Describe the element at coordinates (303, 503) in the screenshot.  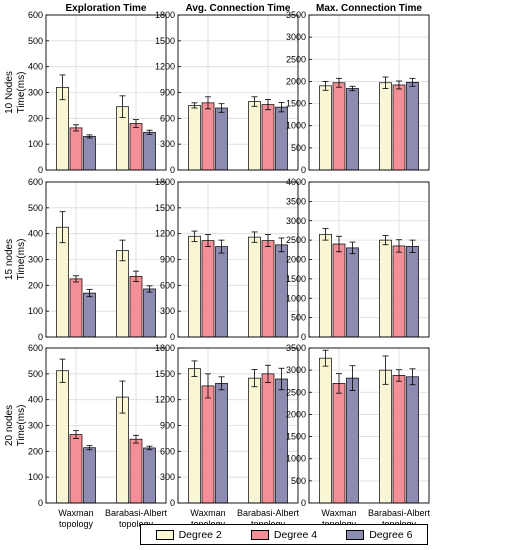
I see `panel-2-2-ytick-label-0: 0` at that location.